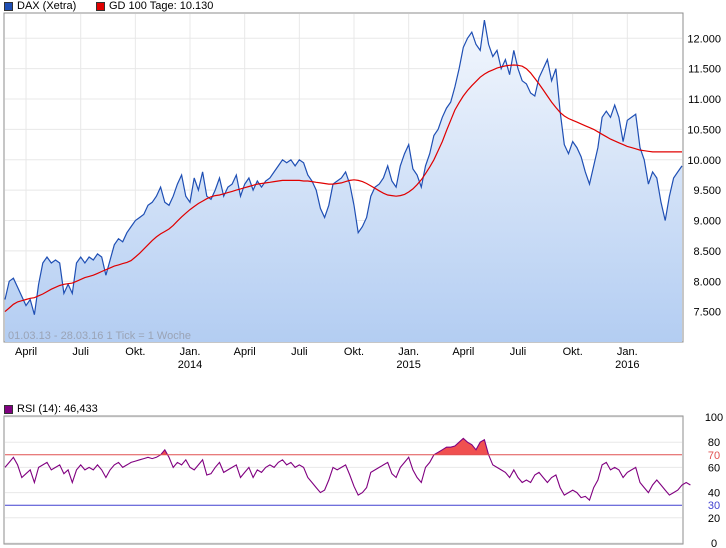 This screenshot has width=726, height=548. Describe the element at coordinates (47, 6) in the screenshot. I see `dax-legend-label: DAX (Xetra)` at that location.